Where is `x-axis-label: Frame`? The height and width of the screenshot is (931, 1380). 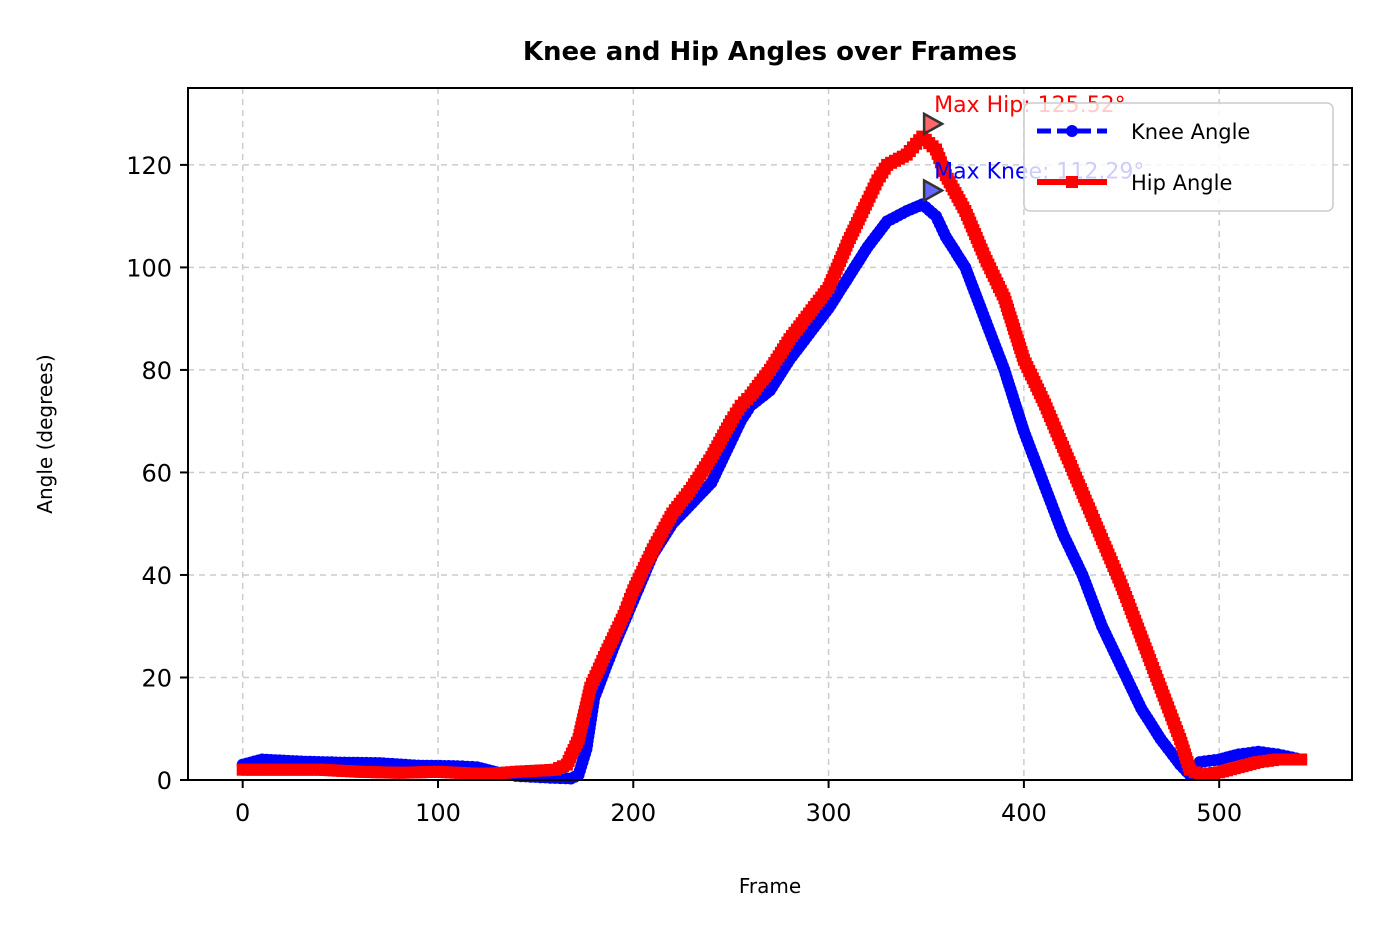
x-axis-label: Frame is located at coordinates (770, 886).